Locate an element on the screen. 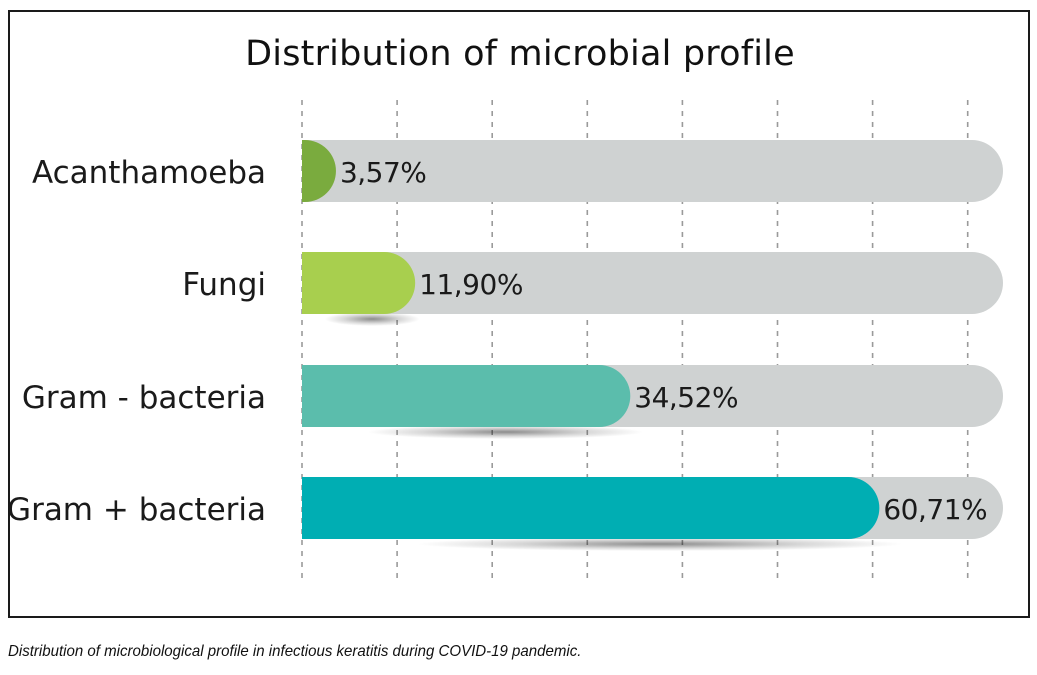 Image resolution: width=1037 pixels, height=675 pixels. category-label: Gram + bacteria is located at coordinates (136, 510).